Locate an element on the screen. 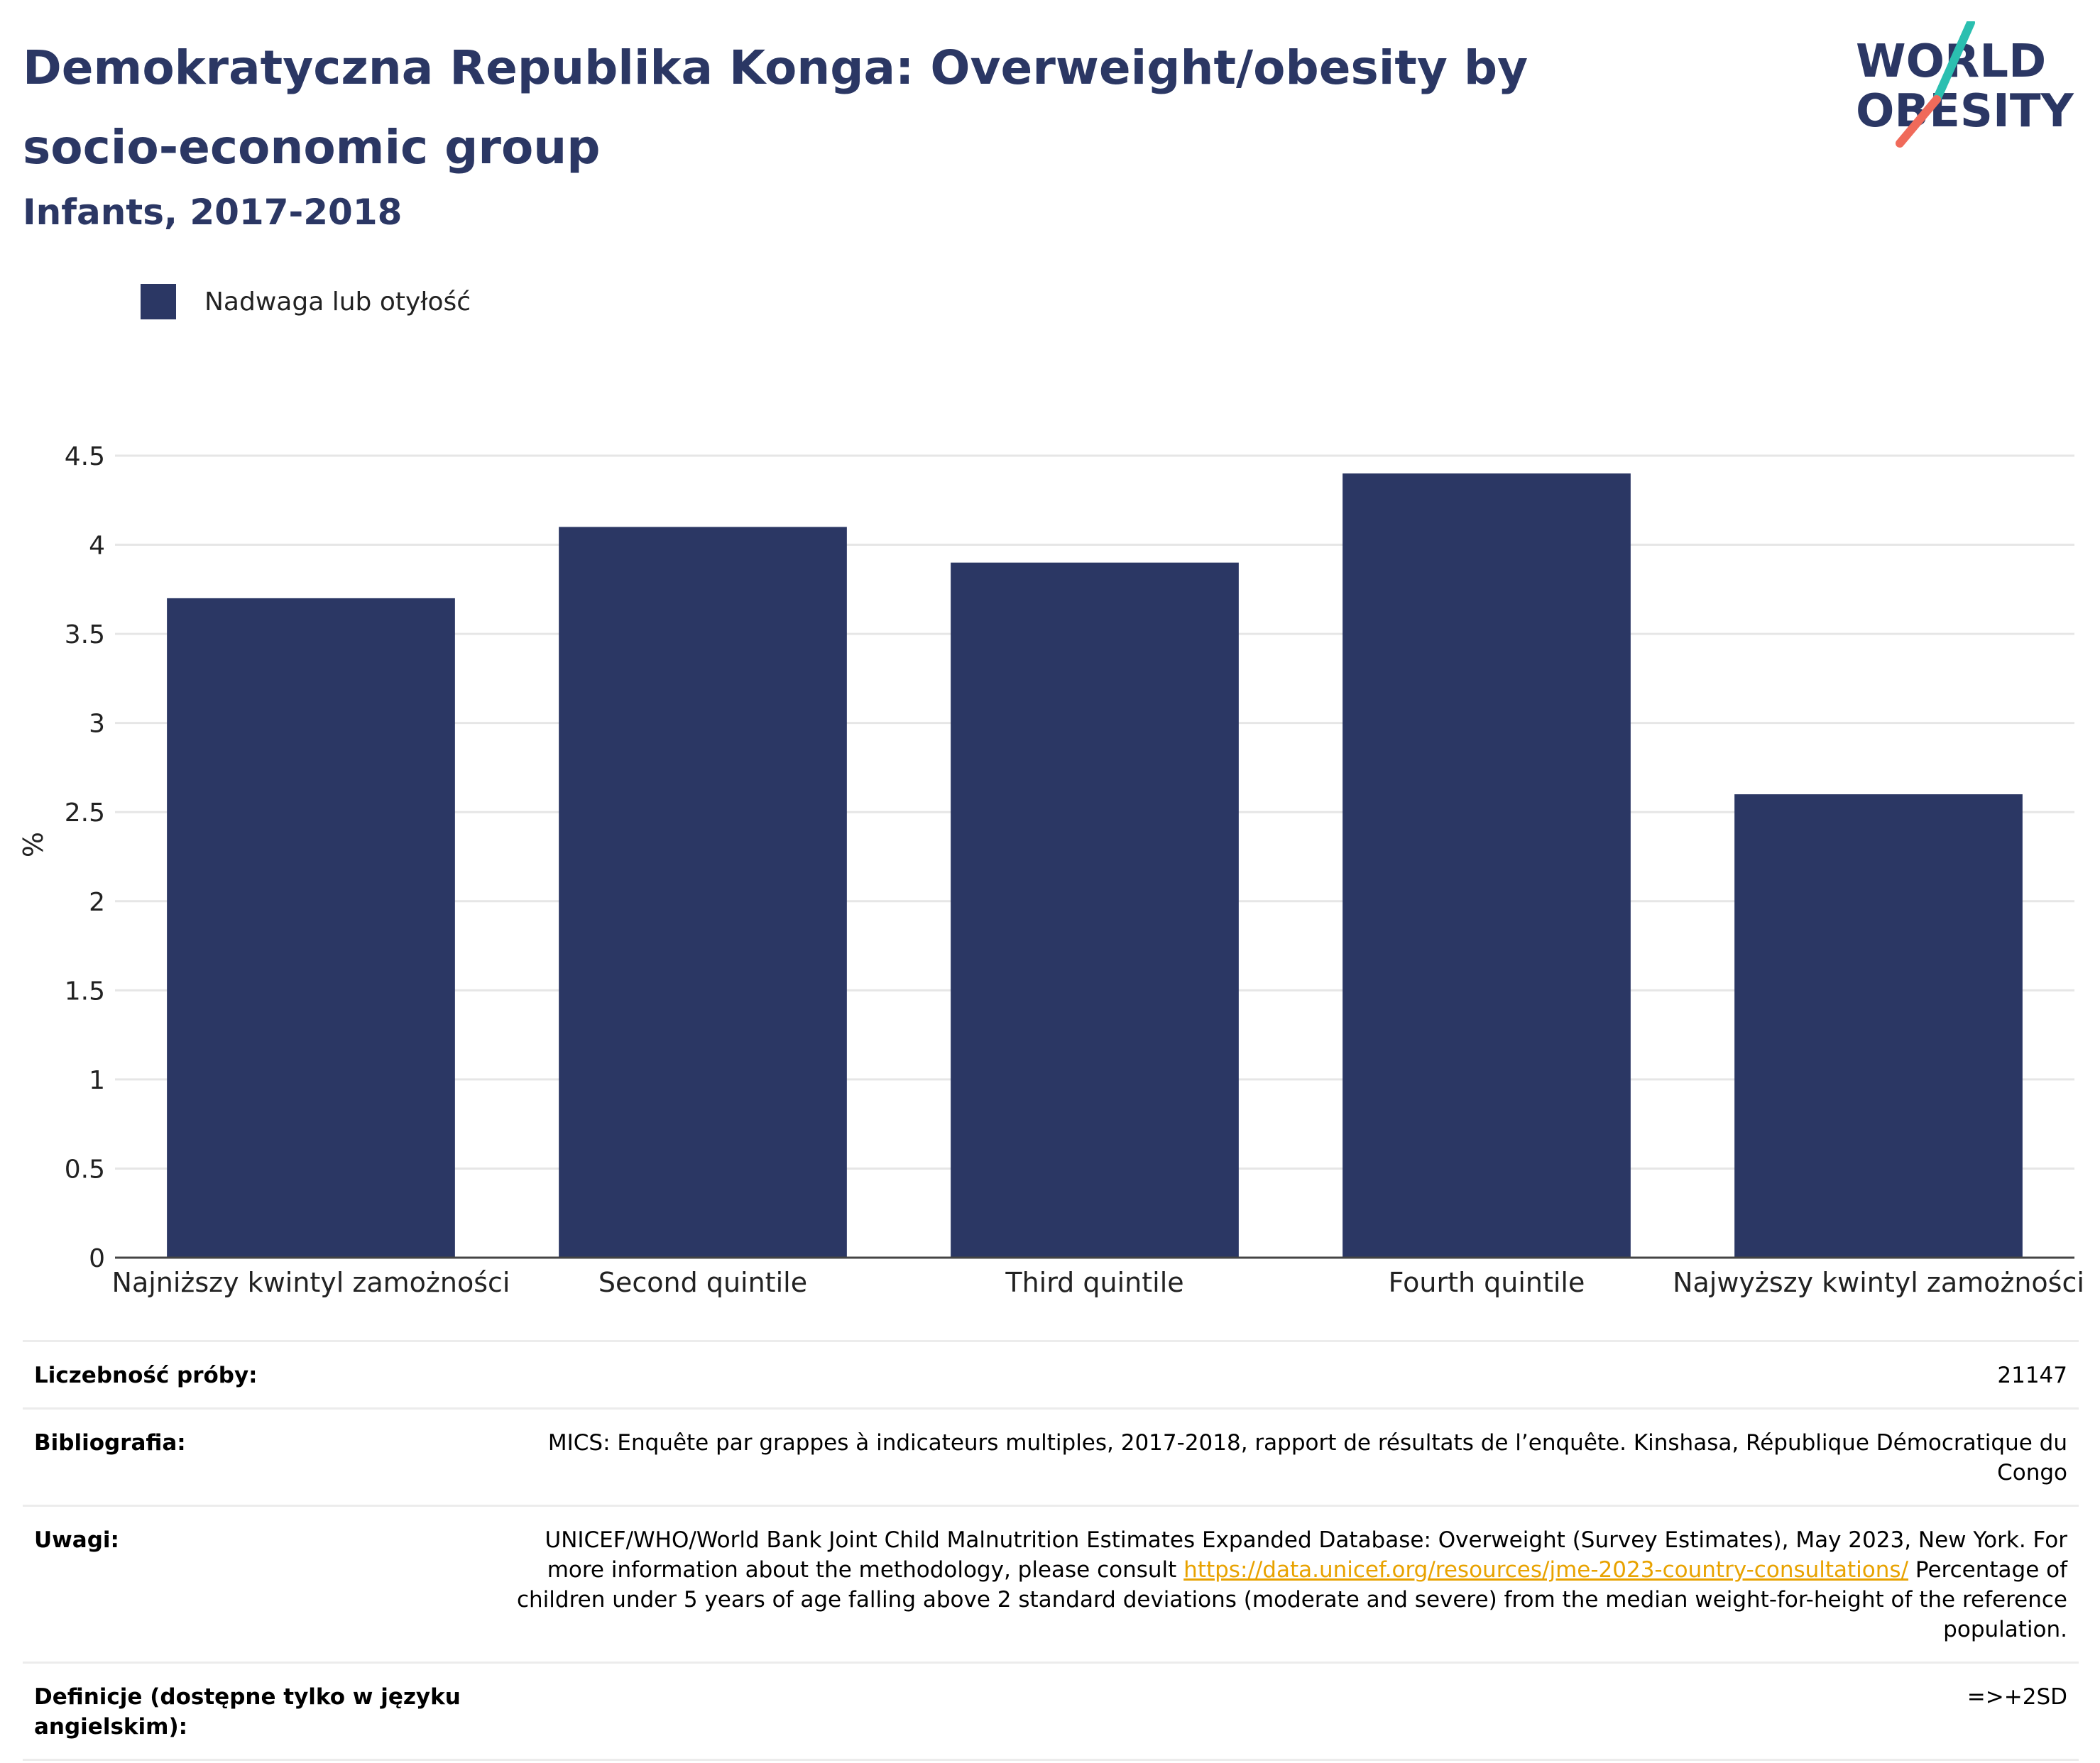  logo-text-obesity: OBESITY is located at coordinates (1965, 111).